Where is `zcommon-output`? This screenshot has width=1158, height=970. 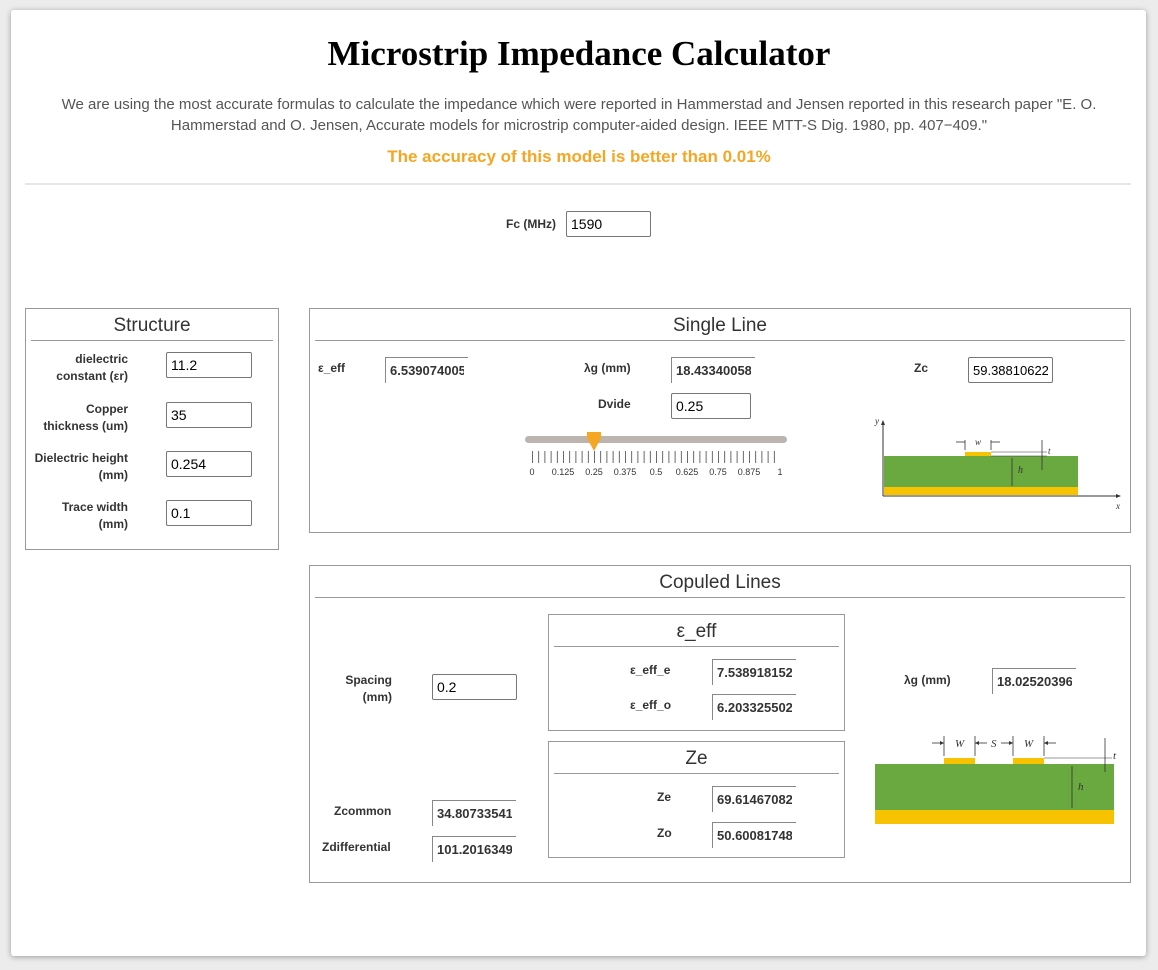 zcommon-output is located at coordinates (474, 813).